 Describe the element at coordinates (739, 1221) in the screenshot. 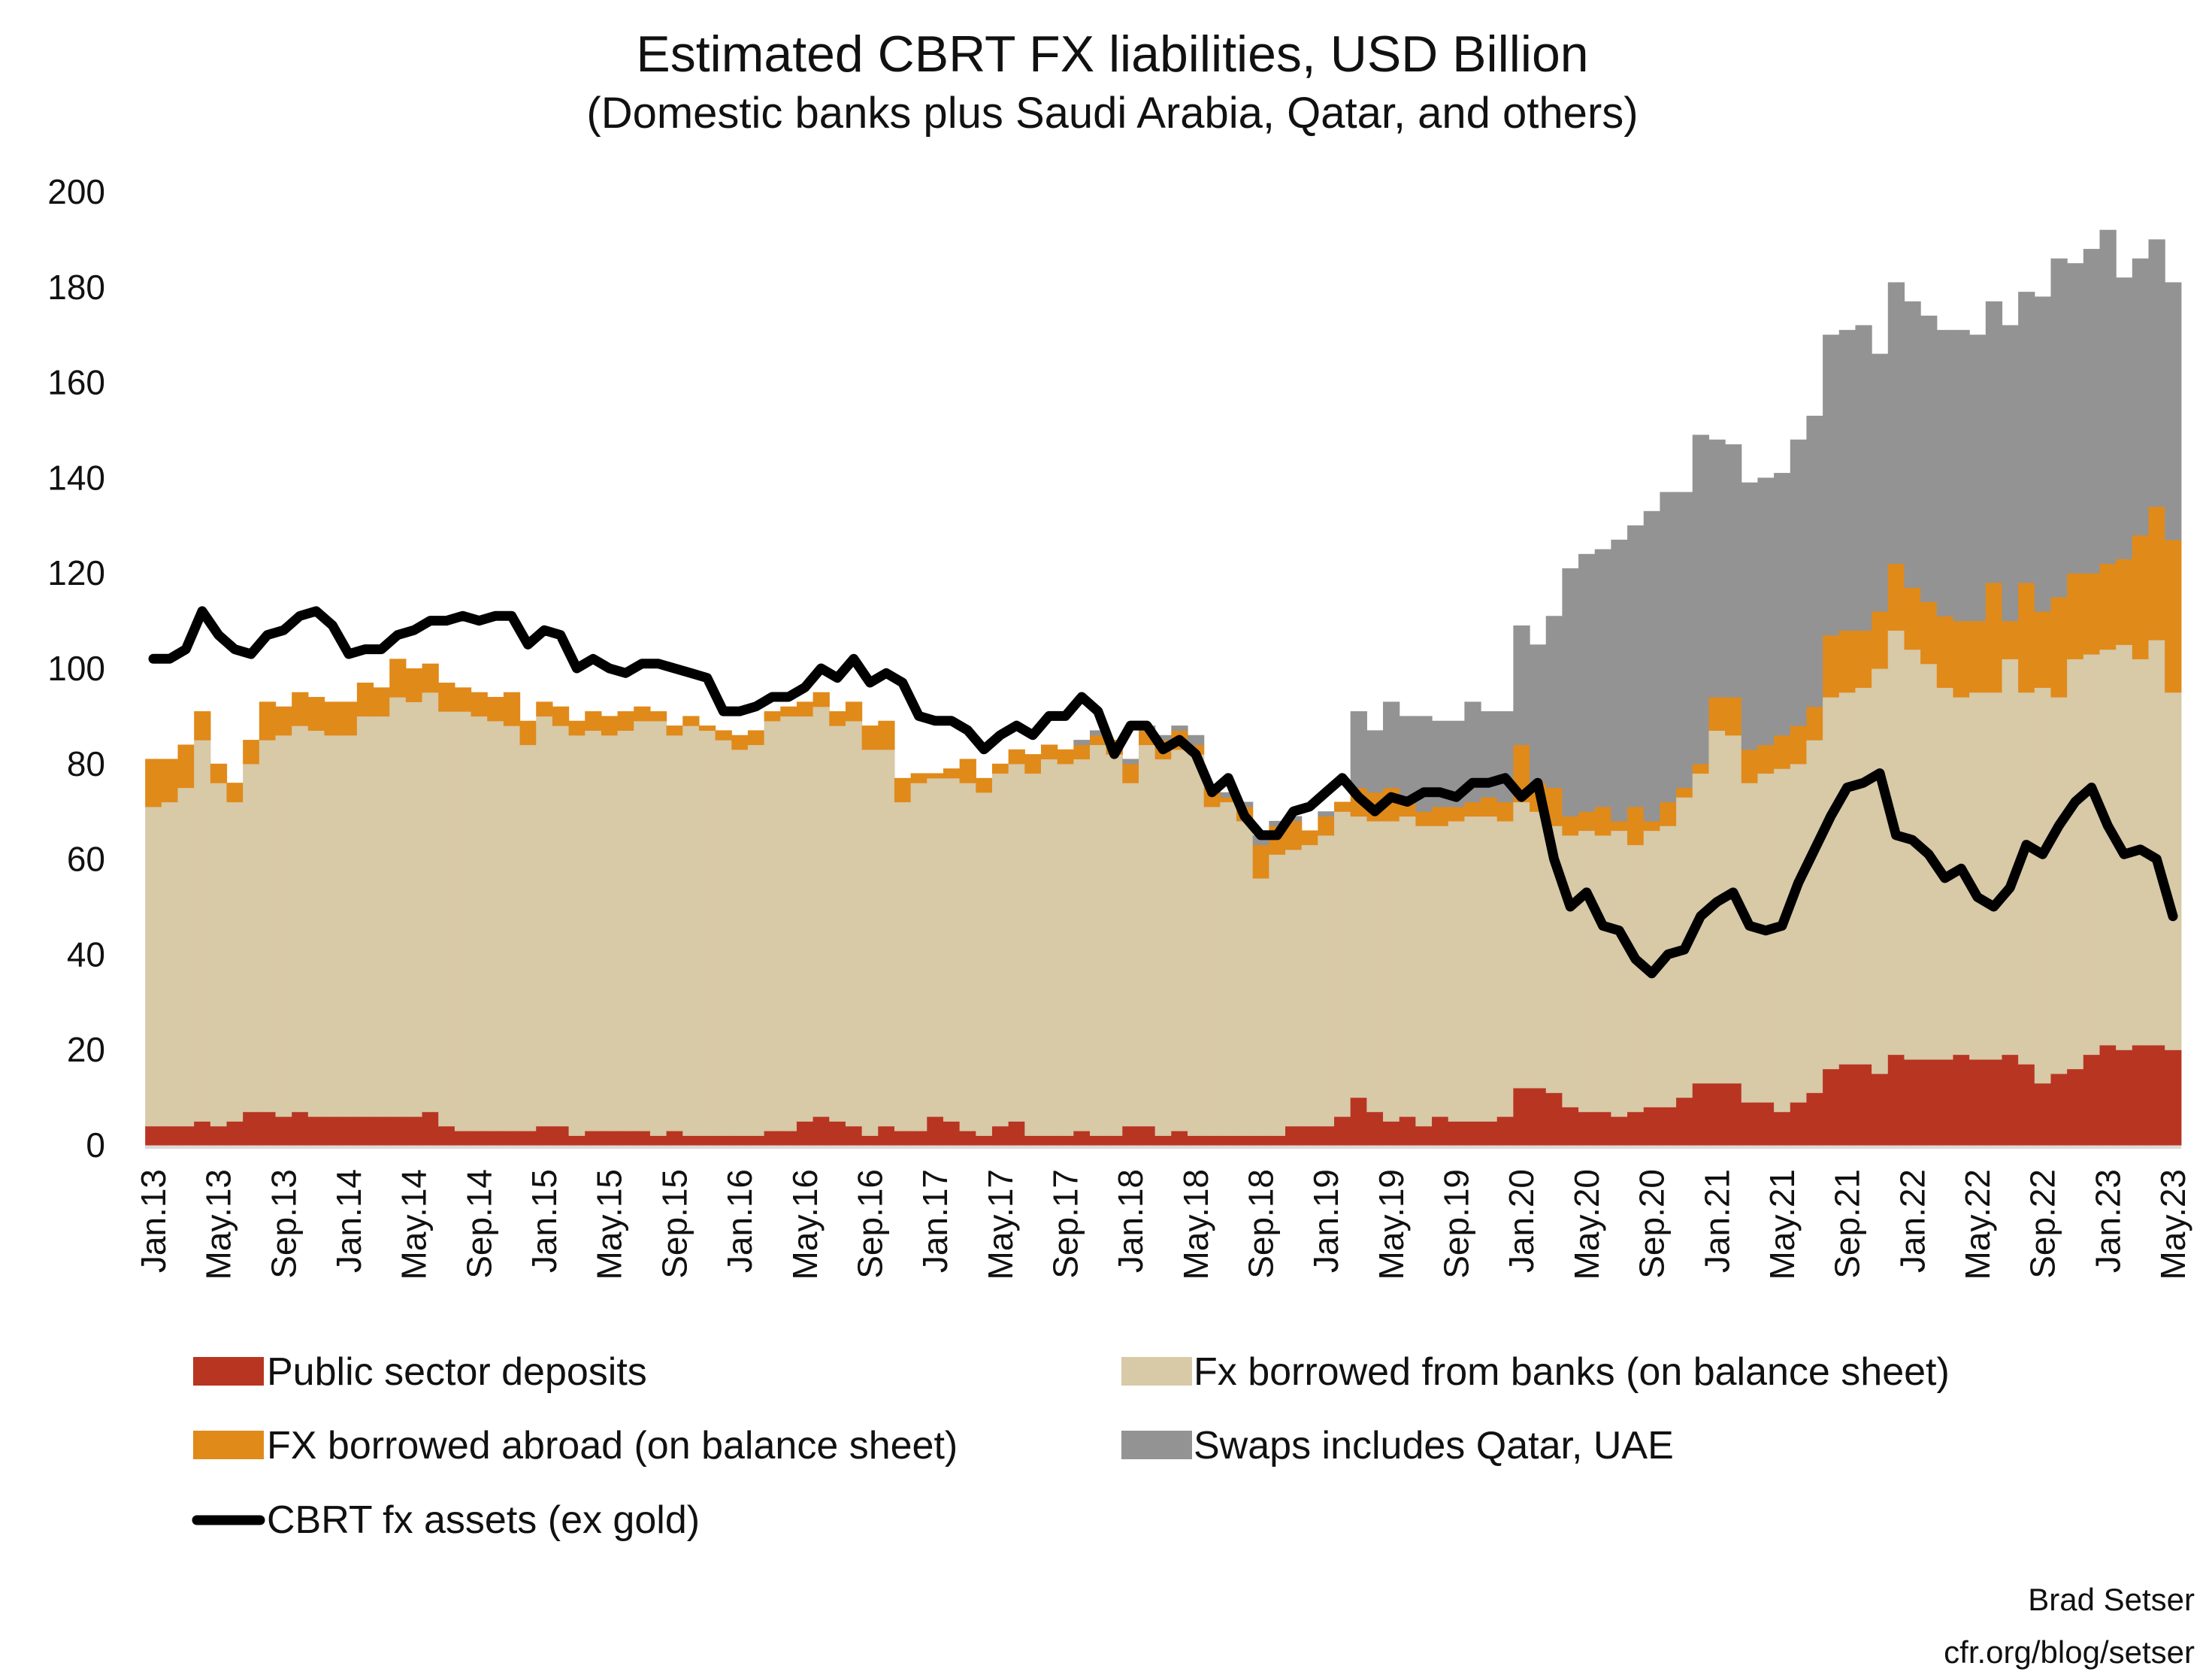

I see `x-tick-label: Jan.16` at that location.